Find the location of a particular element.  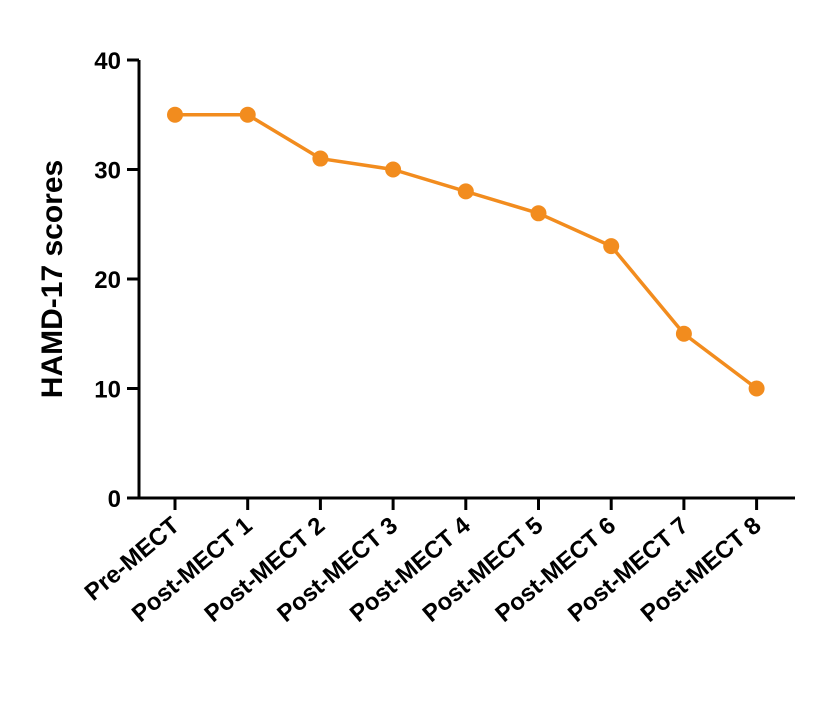

y-tick-label: 40 is located at coordinates (107, 61).